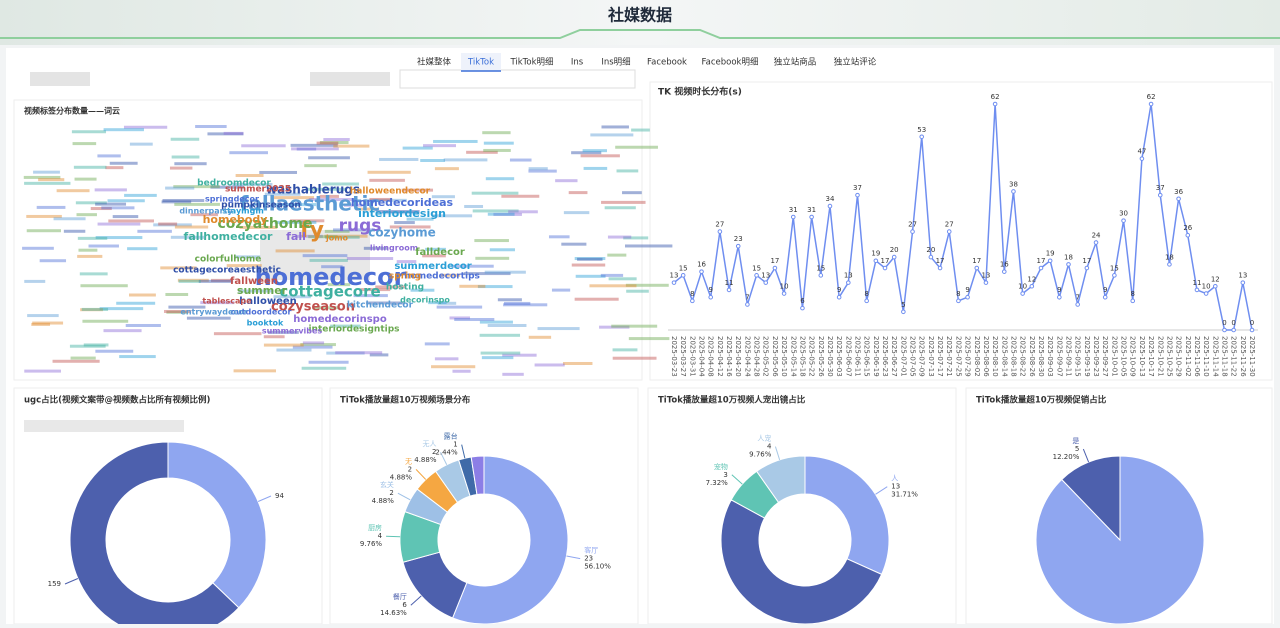 The height and width of the screenshot is (628, 1280). What do you see at coordinates (958, 294) in the screenshot?
I see `data-label: 8` at bounding box center [958, 294].